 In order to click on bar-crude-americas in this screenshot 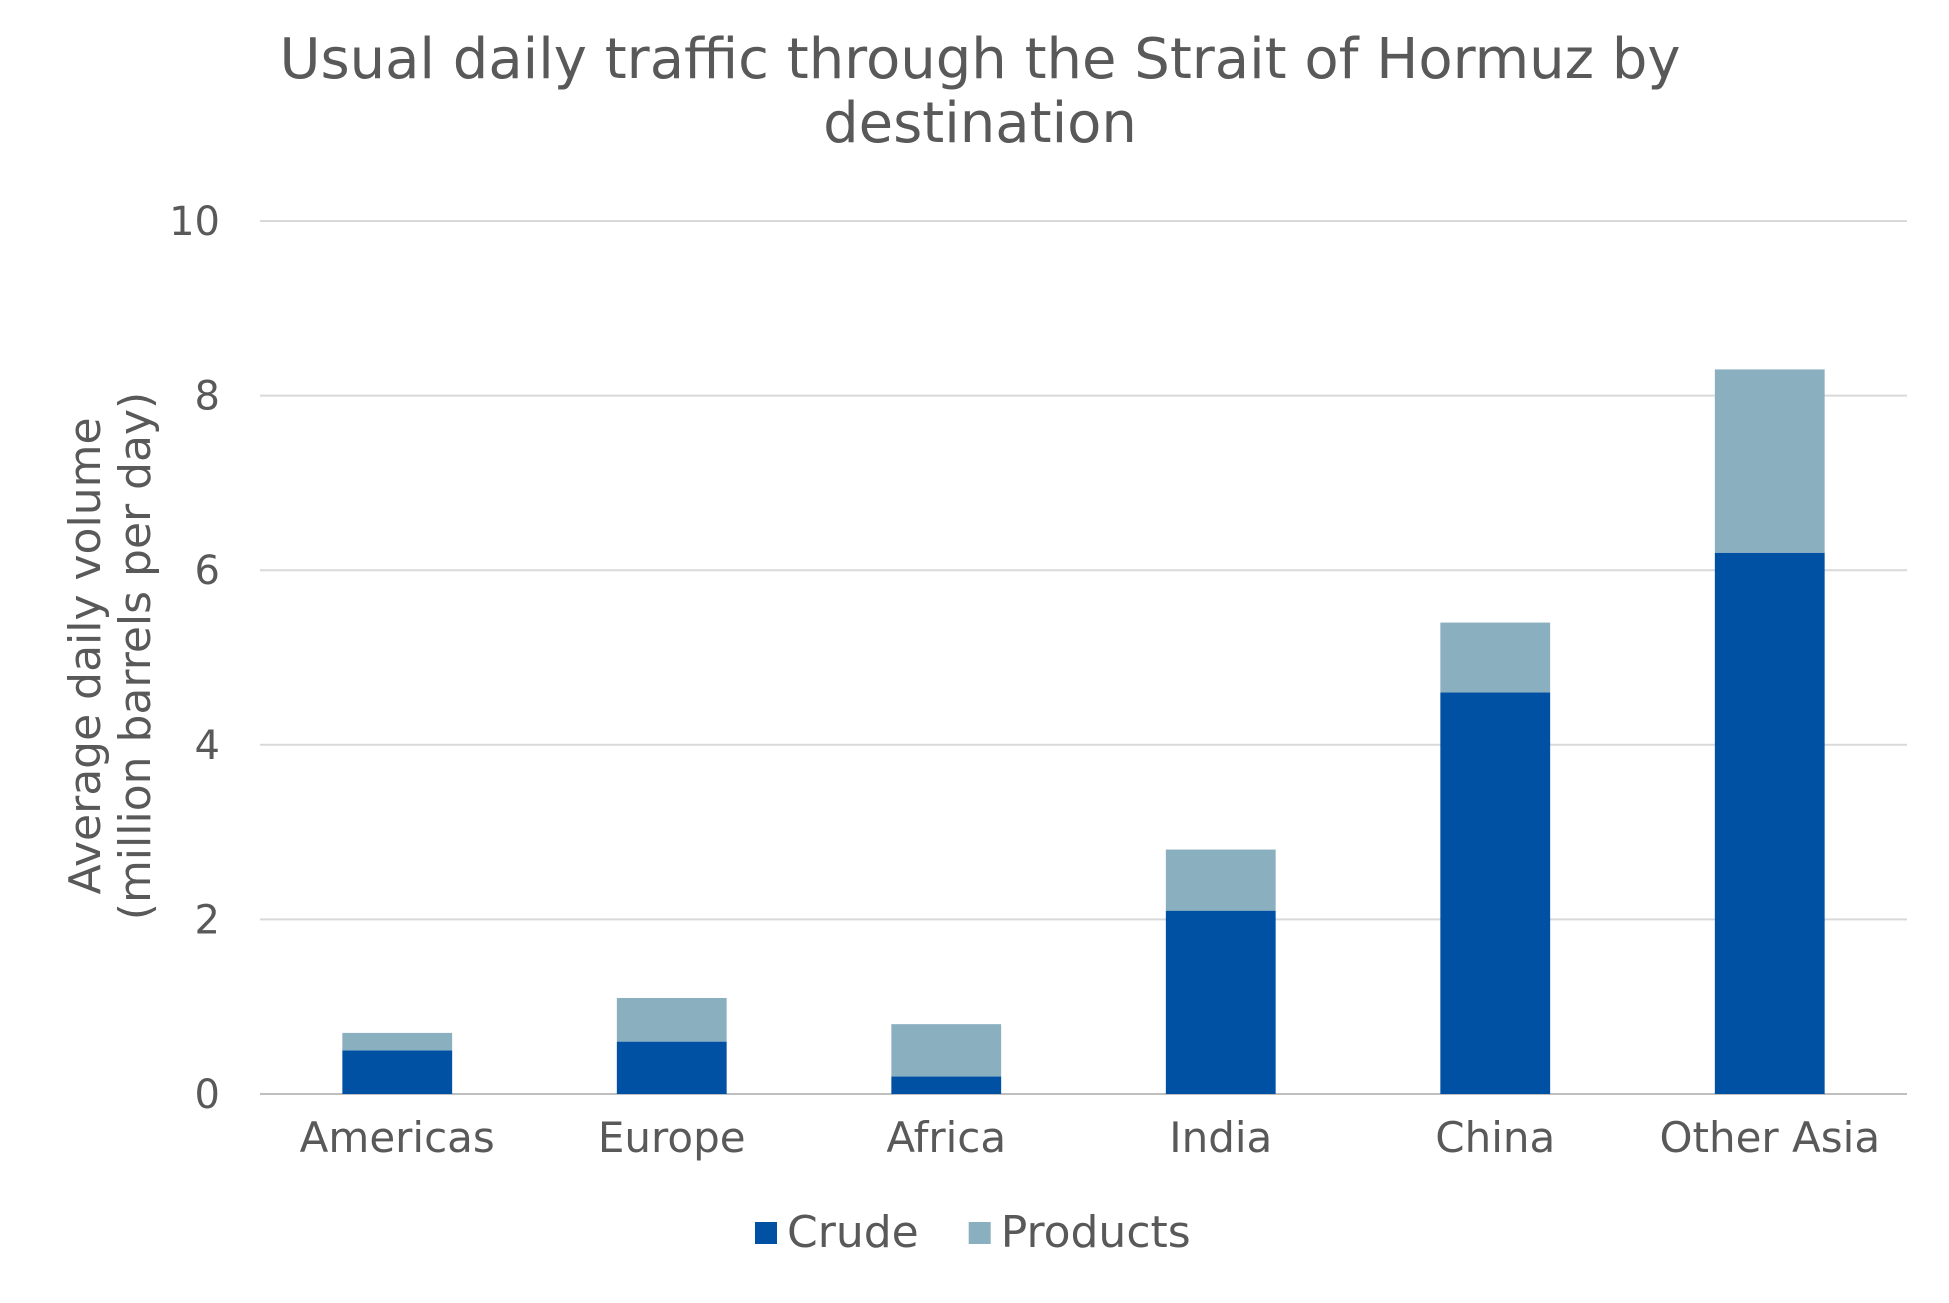, I will do `click(397, 1072)`.